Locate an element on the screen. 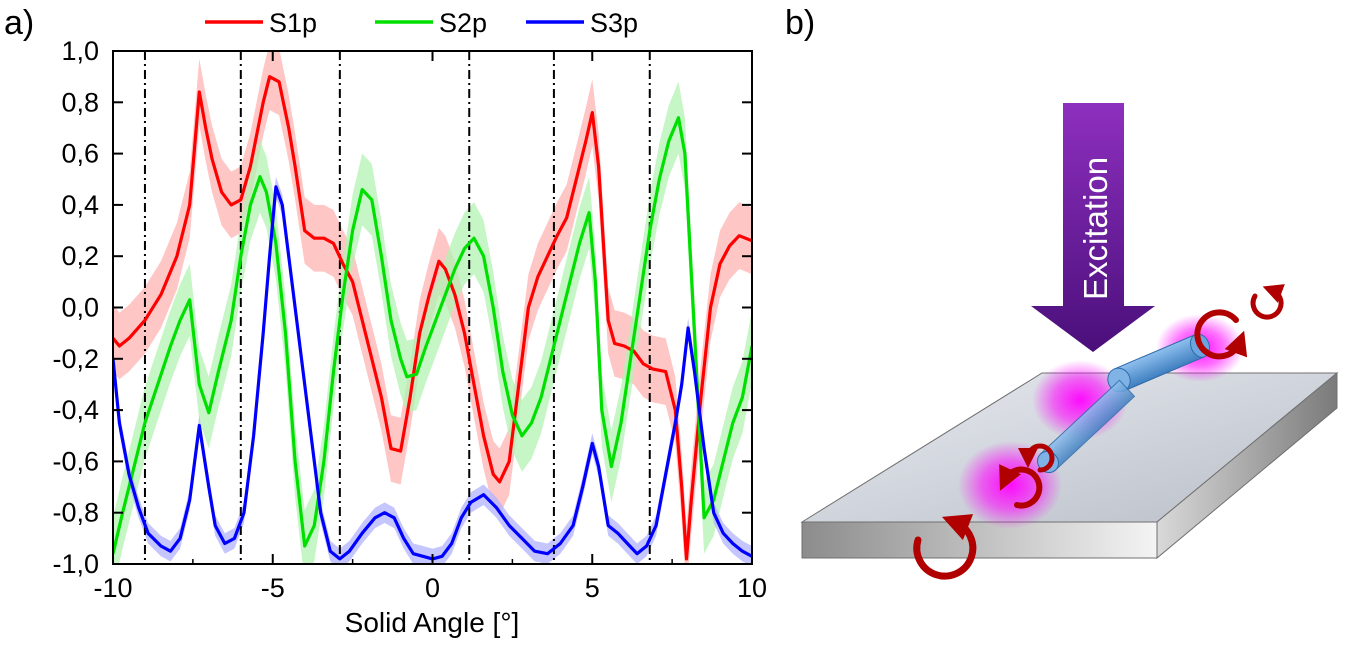  x-tick-label: 5 is located at coordinates (592, 588).